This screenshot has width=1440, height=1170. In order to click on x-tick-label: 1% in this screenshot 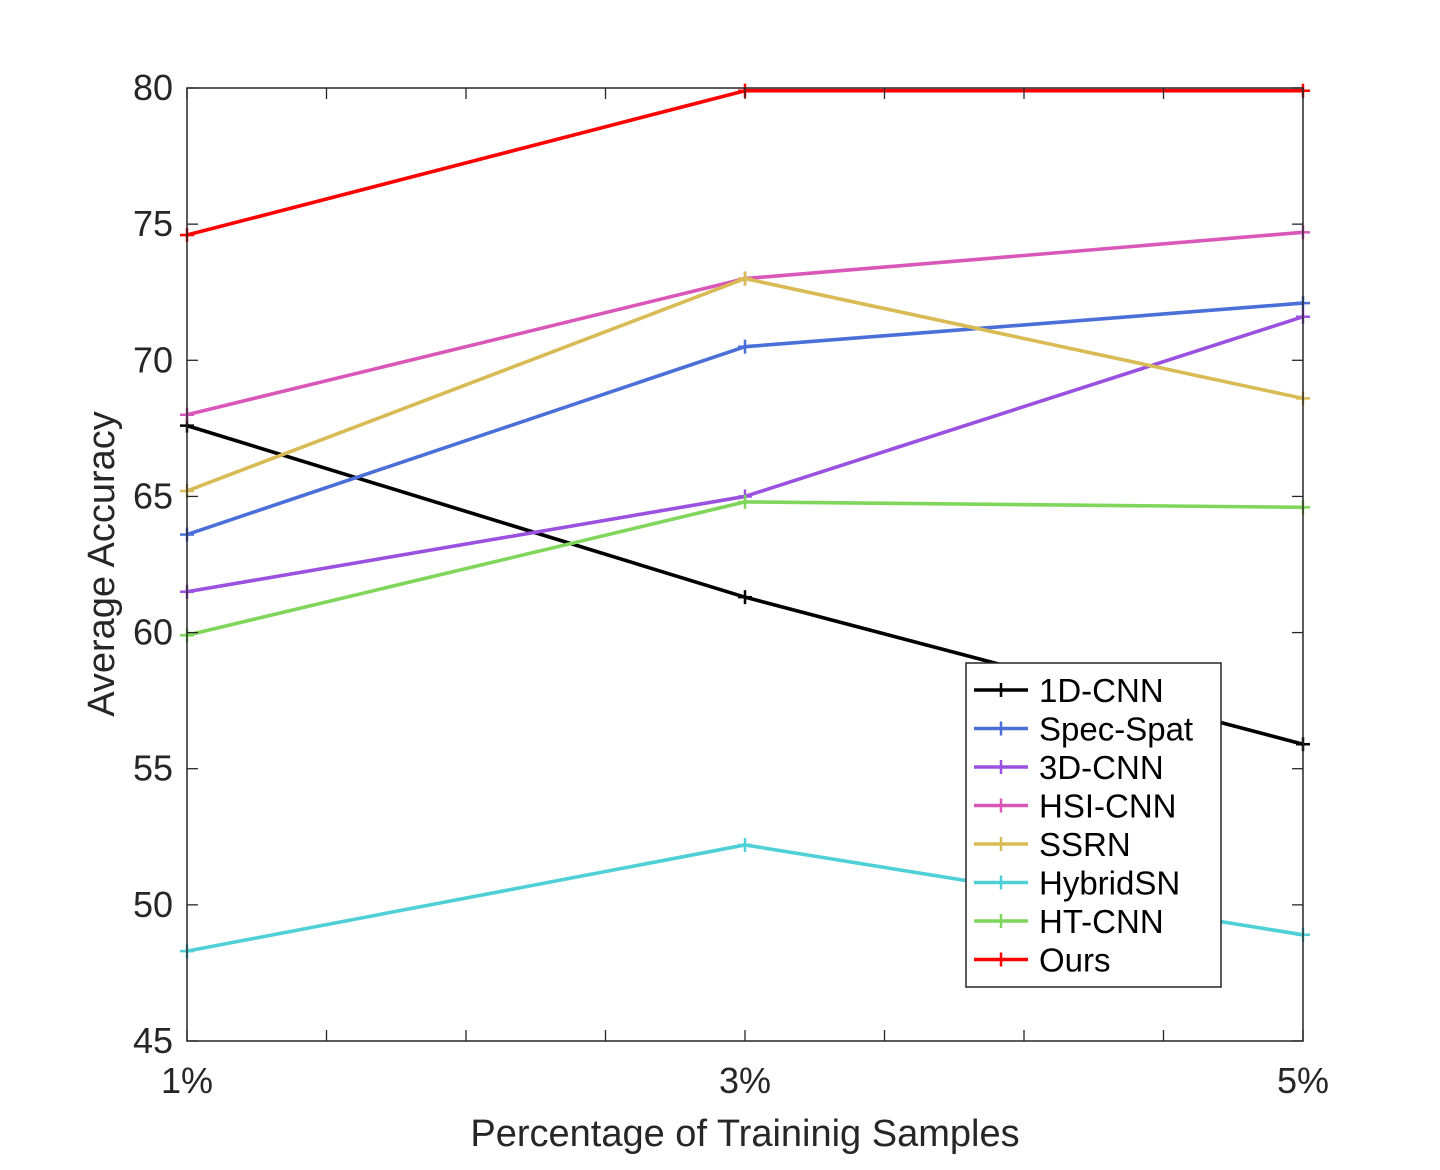, I will do `click(187, 1080)`.